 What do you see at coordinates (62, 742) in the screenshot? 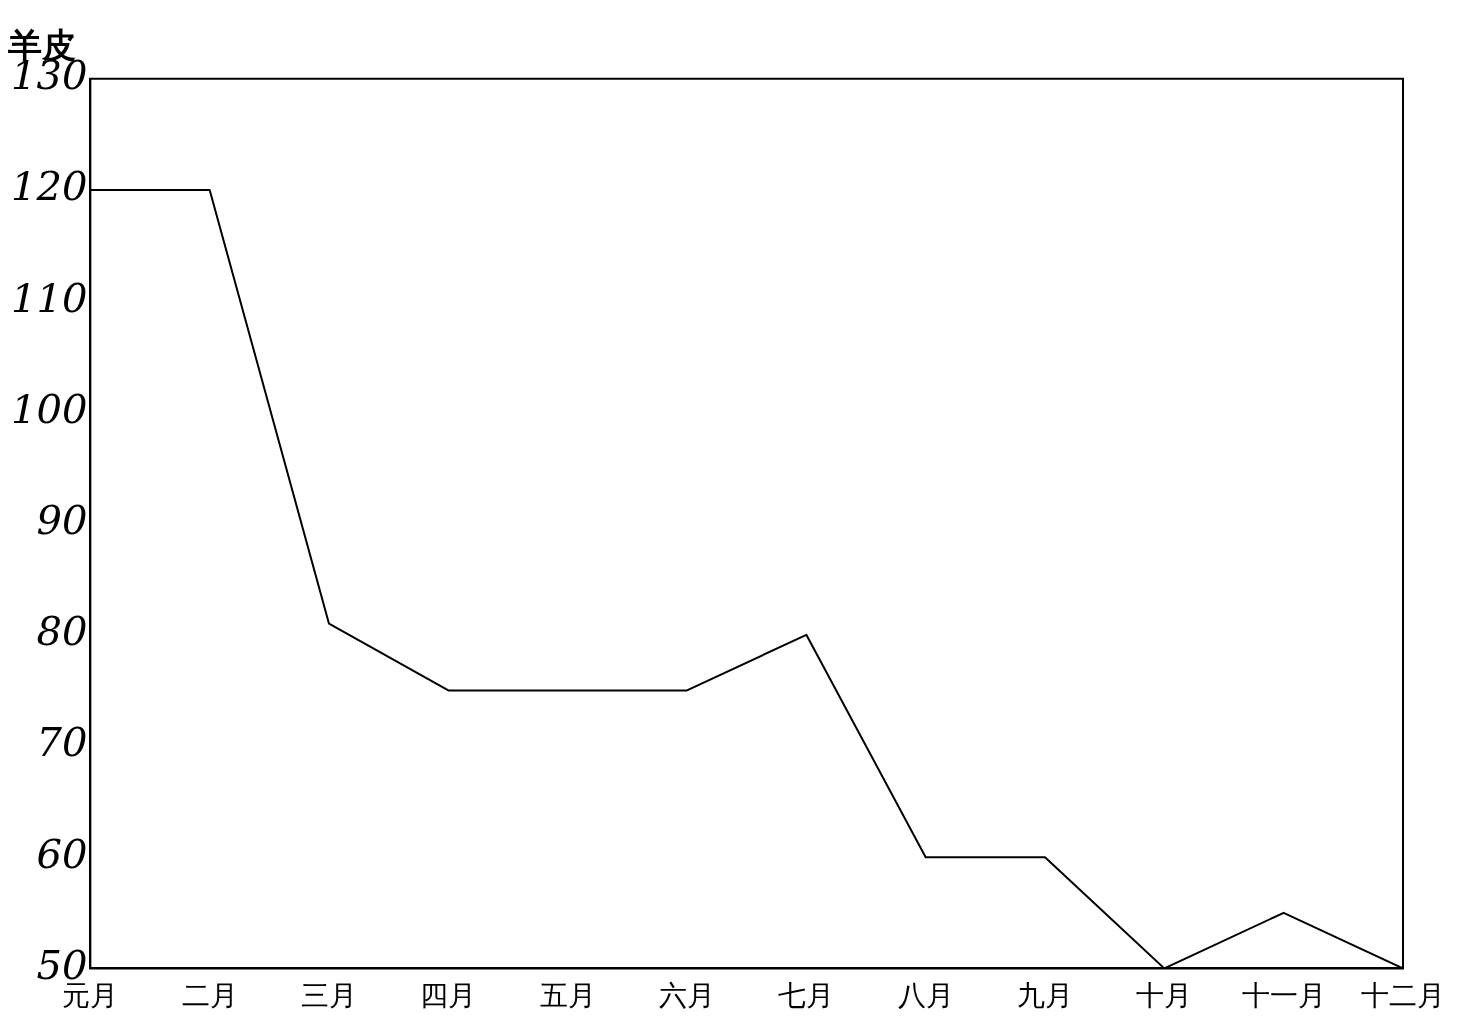
I see `y-tick-label: 70` at bounding box center [62, 742].